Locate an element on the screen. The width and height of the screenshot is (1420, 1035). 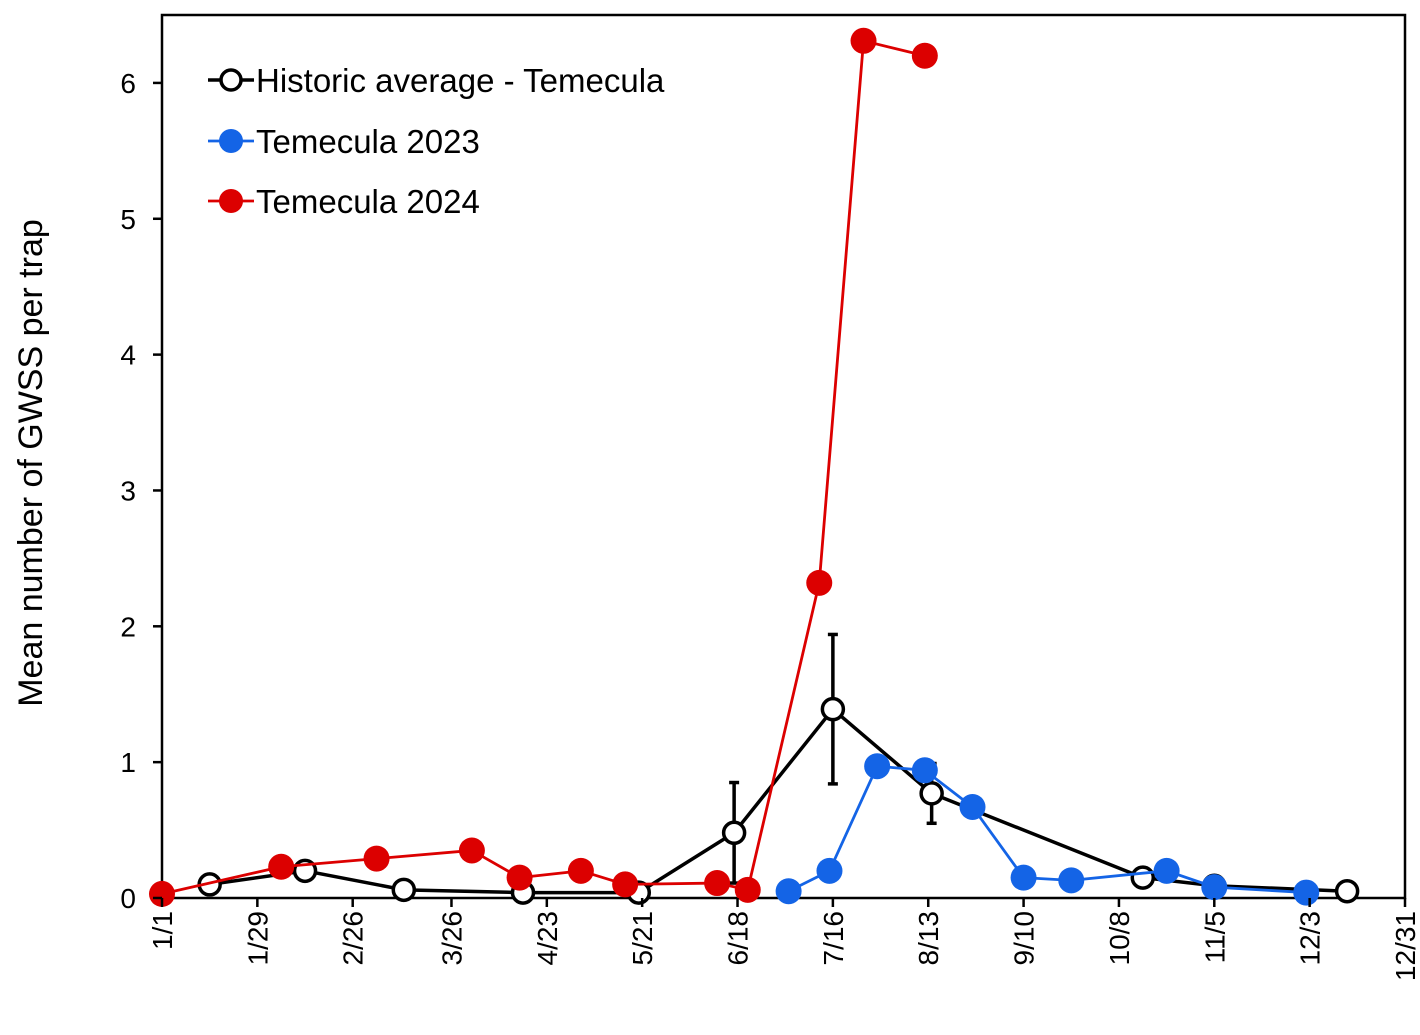
y-tick-label: 4 is located at coordinates (128, 355).